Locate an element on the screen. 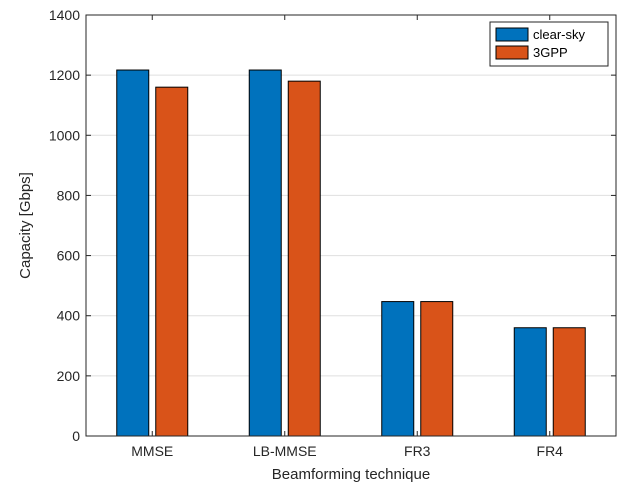  y-tick-label: 200 is located at coordinates (69, 376).